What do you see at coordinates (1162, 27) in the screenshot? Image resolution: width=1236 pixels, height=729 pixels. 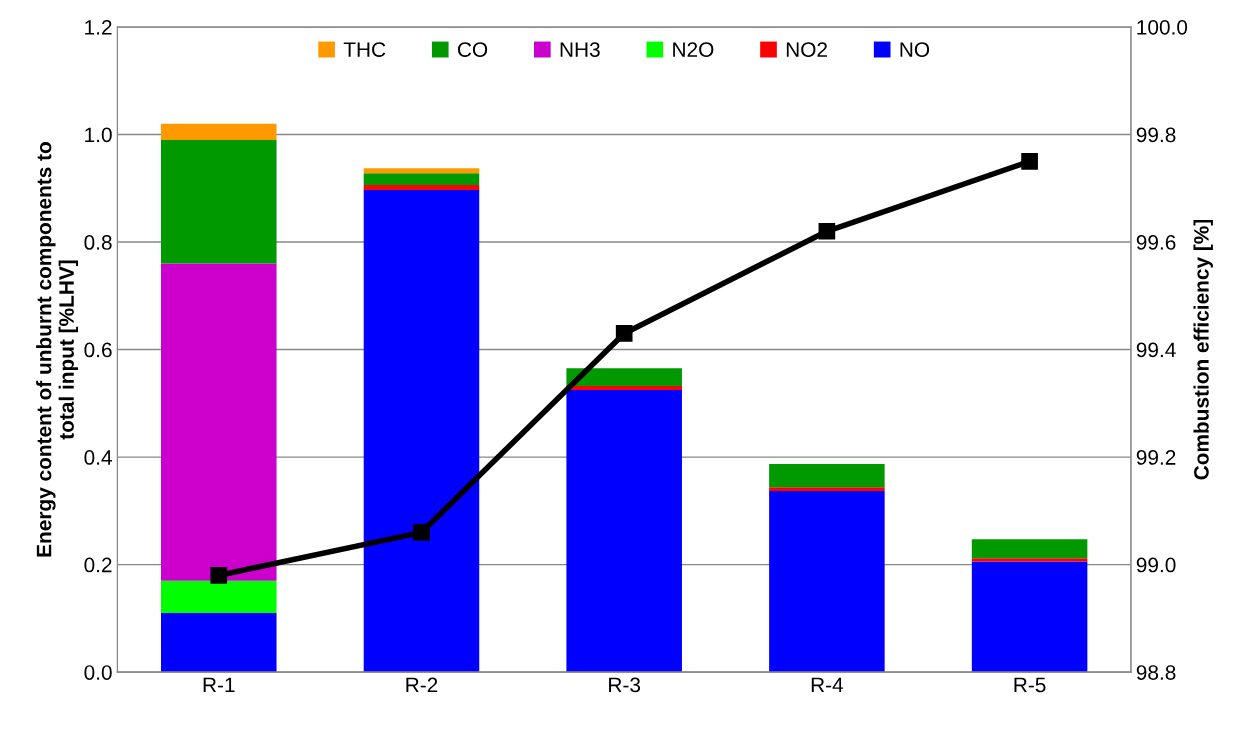 I see `y2-tick-label: 100.0` at bounding box center [1162, 27].